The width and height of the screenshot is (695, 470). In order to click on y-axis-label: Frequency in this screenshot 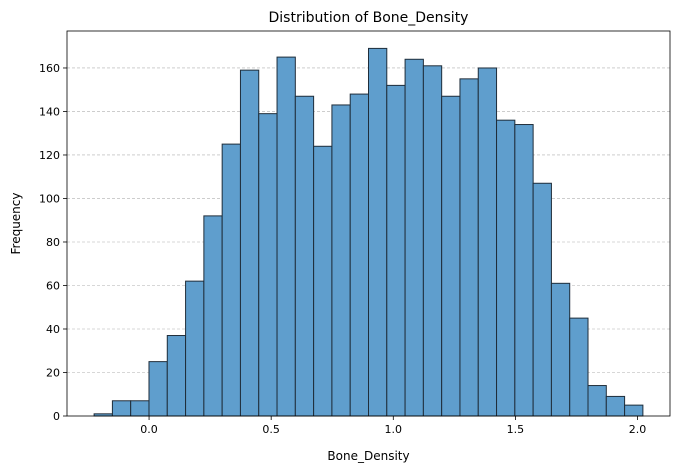, I will do `click(16, 224)`.